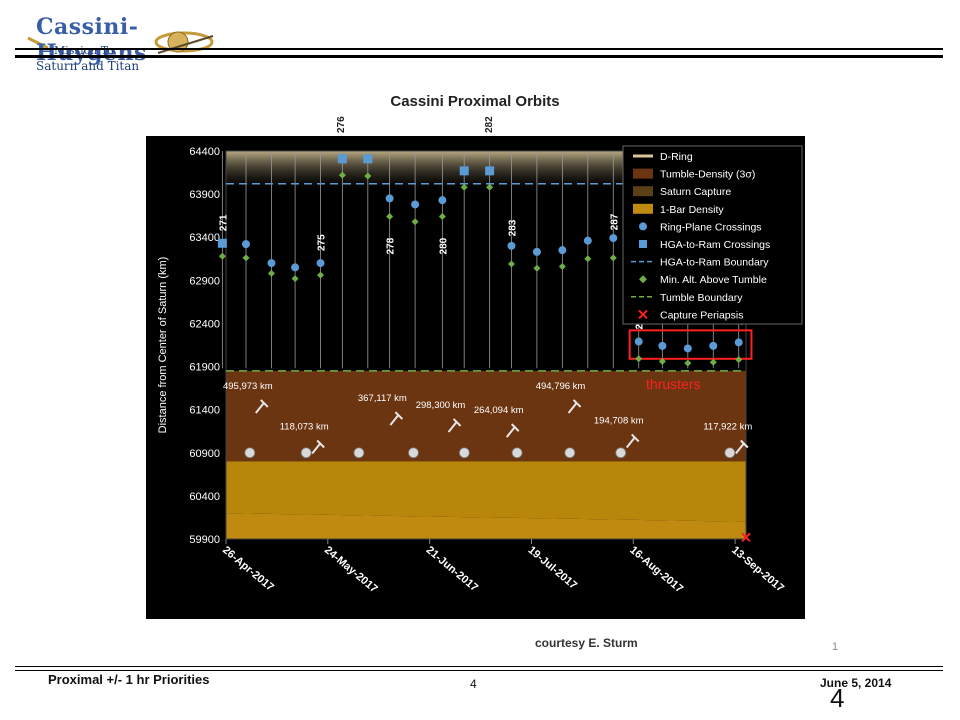 This screenshot has width=960, height=720. Describe the element at coordinates (204, 238) in the screenshot. I see `y-tick-label: 63400` at that location.